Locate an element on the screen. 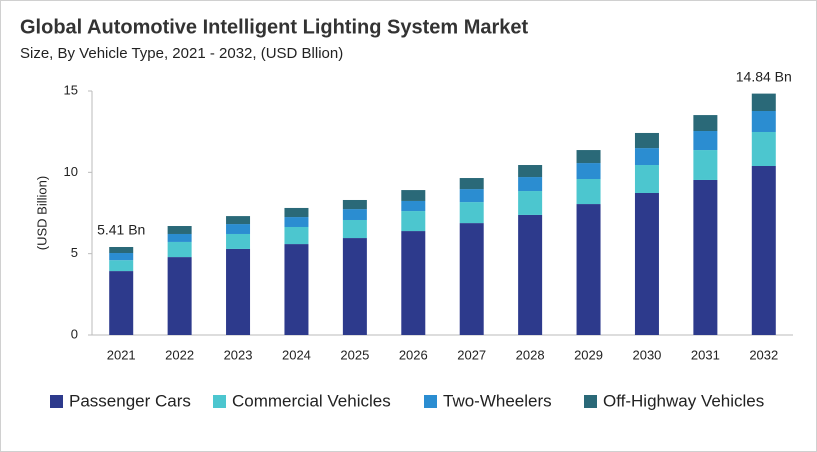 Image resolution: width=817 pixels, height=452 pixels. y-tick-label: 15 is located at coordinates (71, 89).